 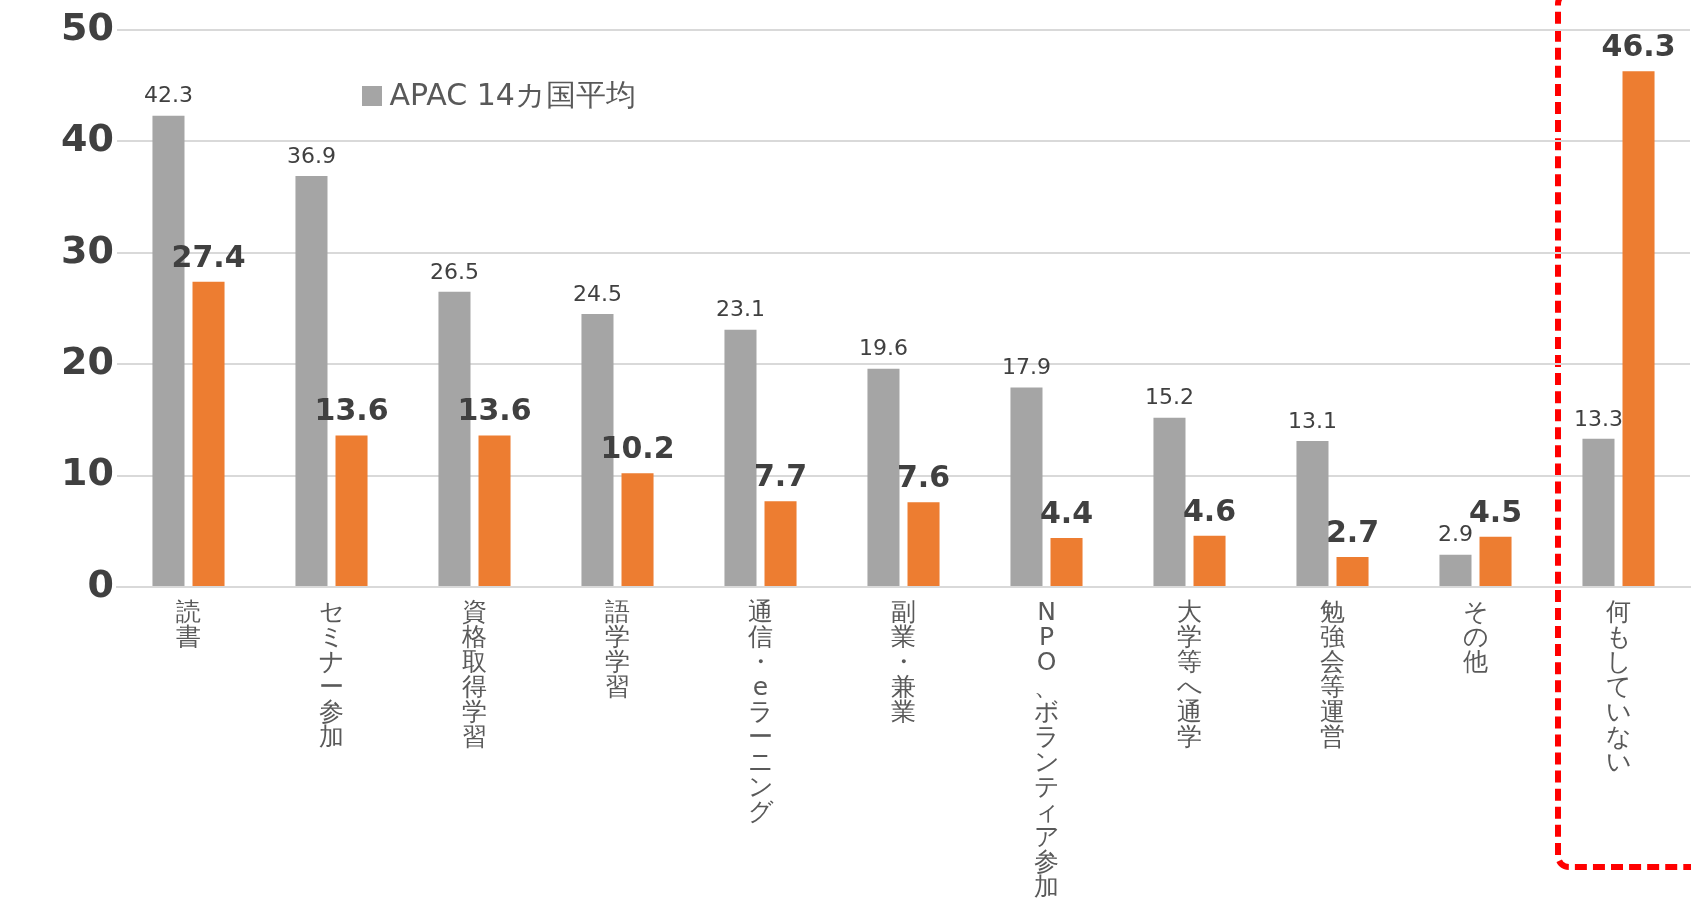 What do you see at coordinates (1046, 749) in the screenshot?
I see `category-label: NPO、ボランティア参加` at bounding box center [1046, 749].